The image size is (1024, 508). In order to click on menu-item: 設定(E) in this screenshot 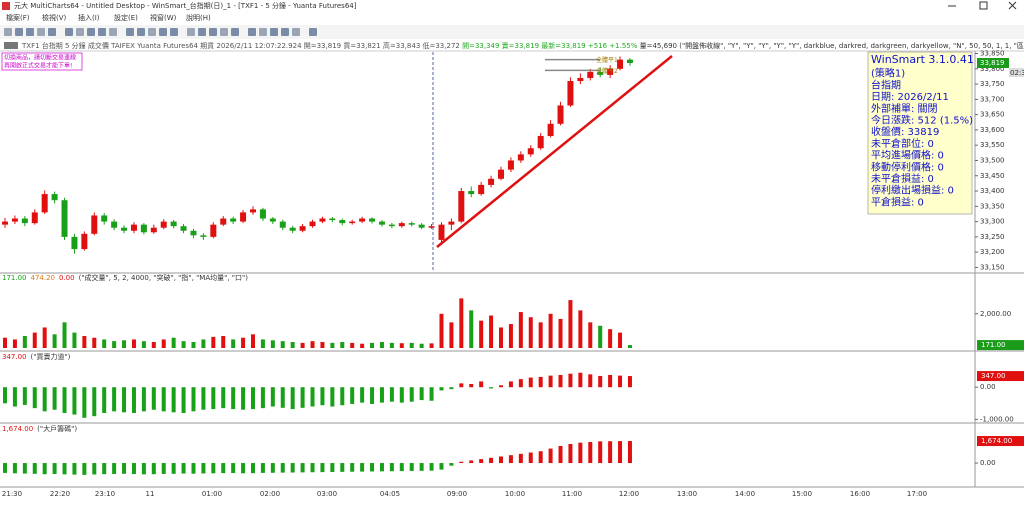, I will do `click(126, 17)`.